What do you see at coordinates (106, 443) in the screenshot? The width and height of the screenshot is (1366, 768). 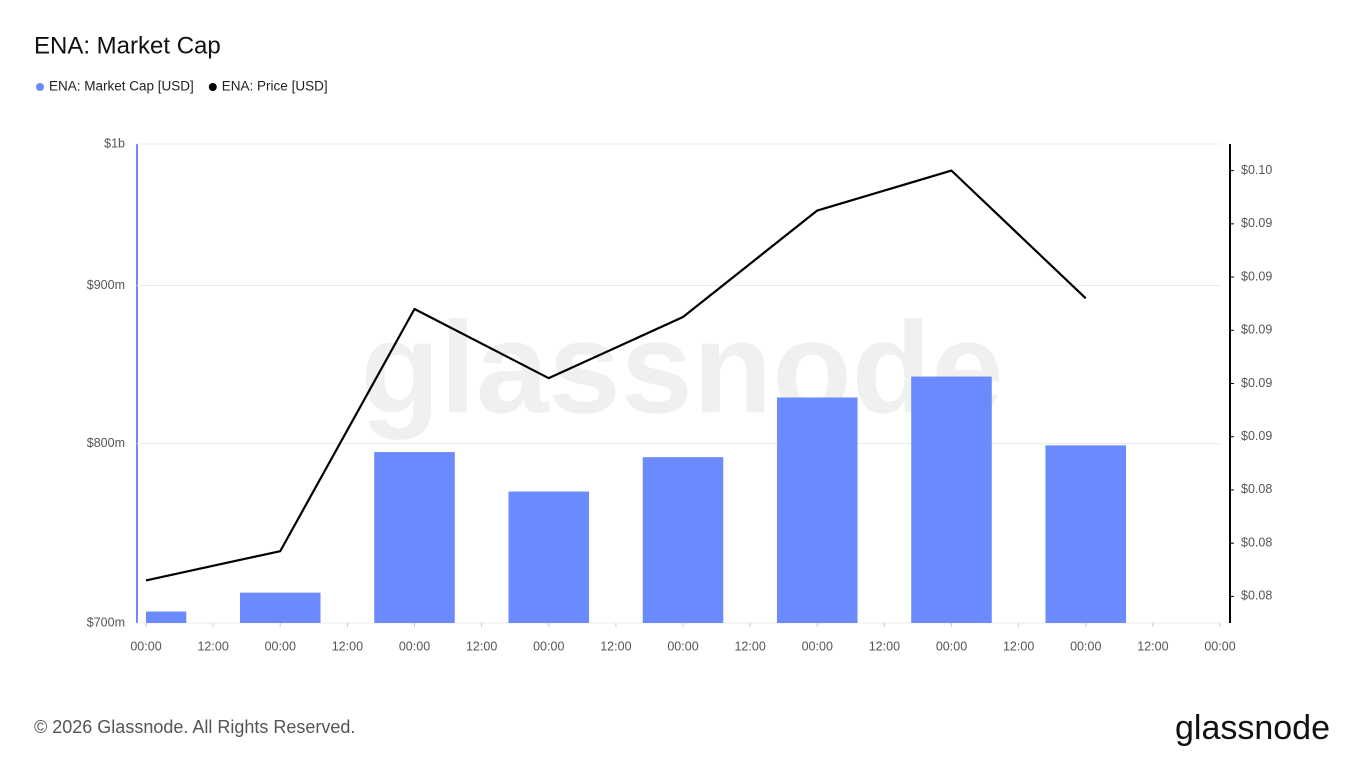 I see `y-tick-label: $800m` at bounding box center [106, 443].